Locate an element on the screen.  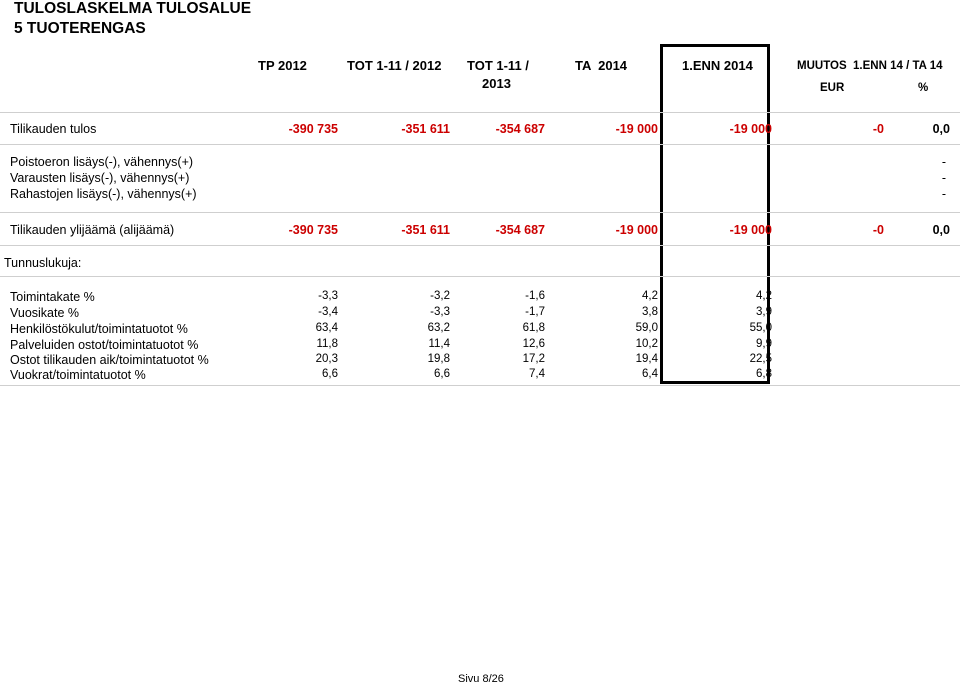
value-enn2014: 3,9 is located at coordinates (764, 312).